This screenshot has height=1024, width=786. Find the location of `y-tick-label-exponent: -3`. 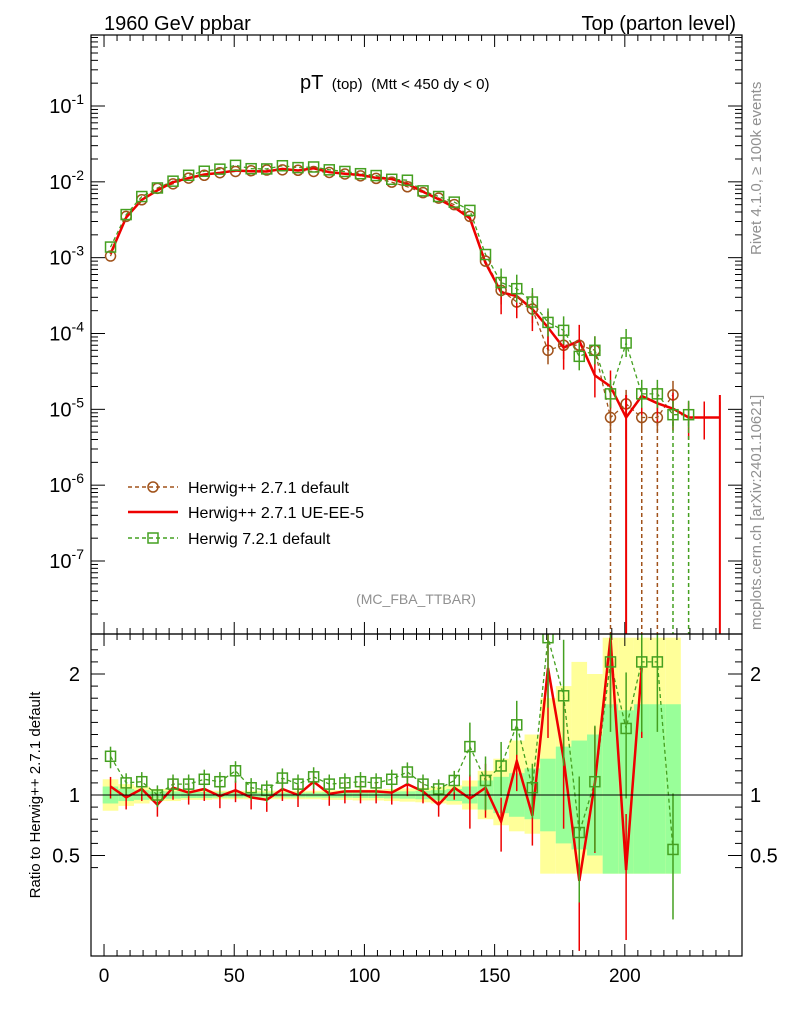

y-tick-label-exponent: -3 is located at coordinates (78, 251).